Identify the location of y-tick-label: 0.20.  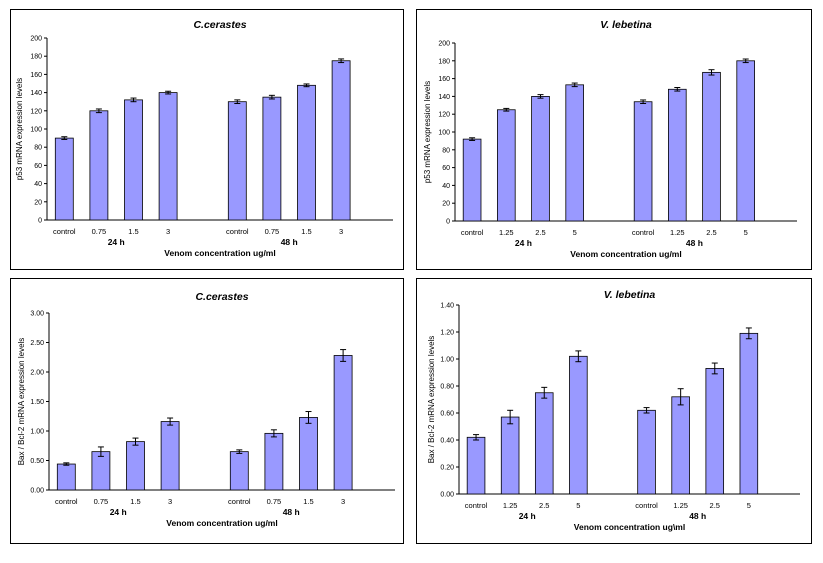
(447, 468).